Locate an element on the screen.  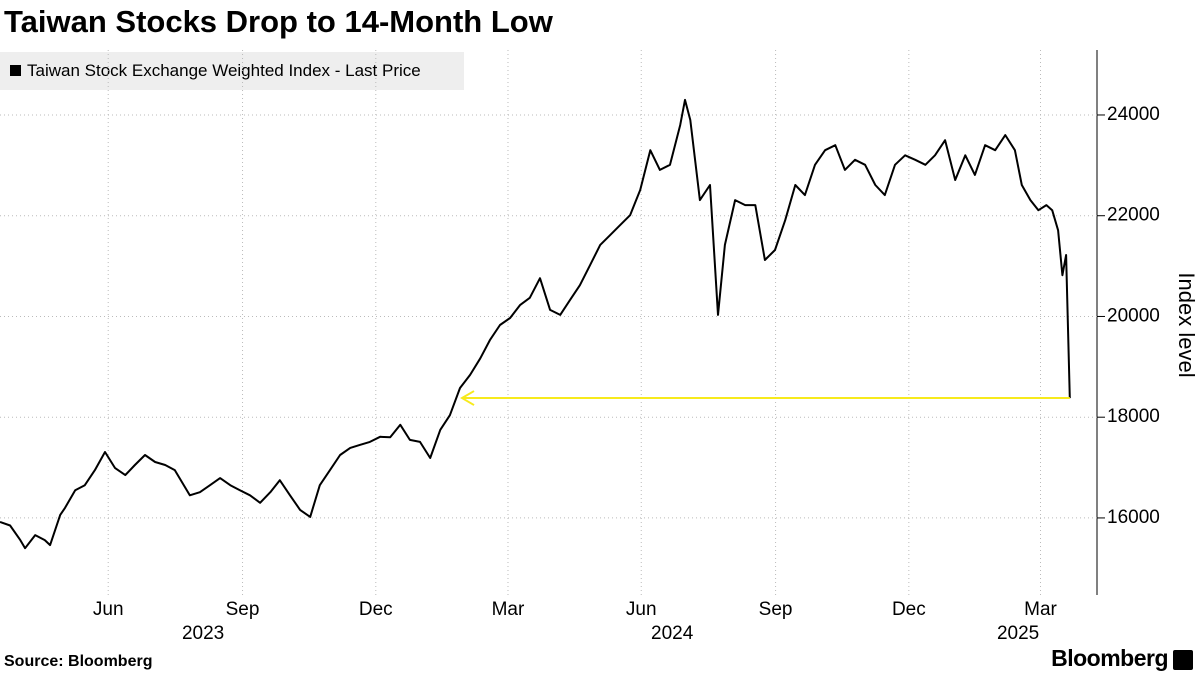
year-label: 2023 is located at coordinates (203, 633).